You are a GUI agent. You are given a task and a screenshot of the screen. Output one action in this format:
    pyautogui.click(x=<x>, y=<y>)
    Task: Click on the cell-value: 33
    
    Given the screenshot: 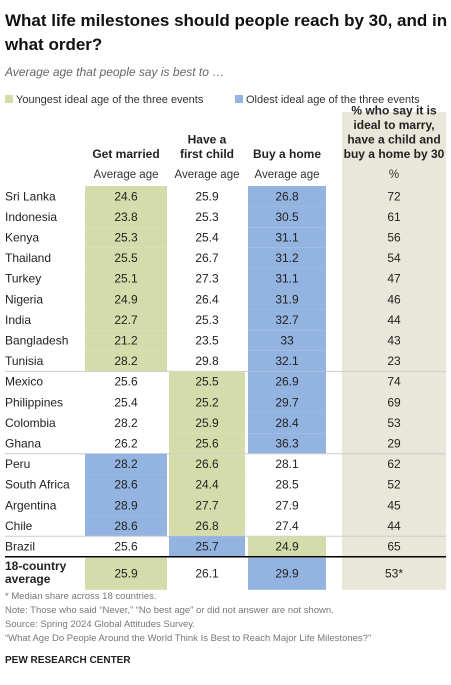 What is the action you would take?
    pyautogui.click(x=287, y=341)
    